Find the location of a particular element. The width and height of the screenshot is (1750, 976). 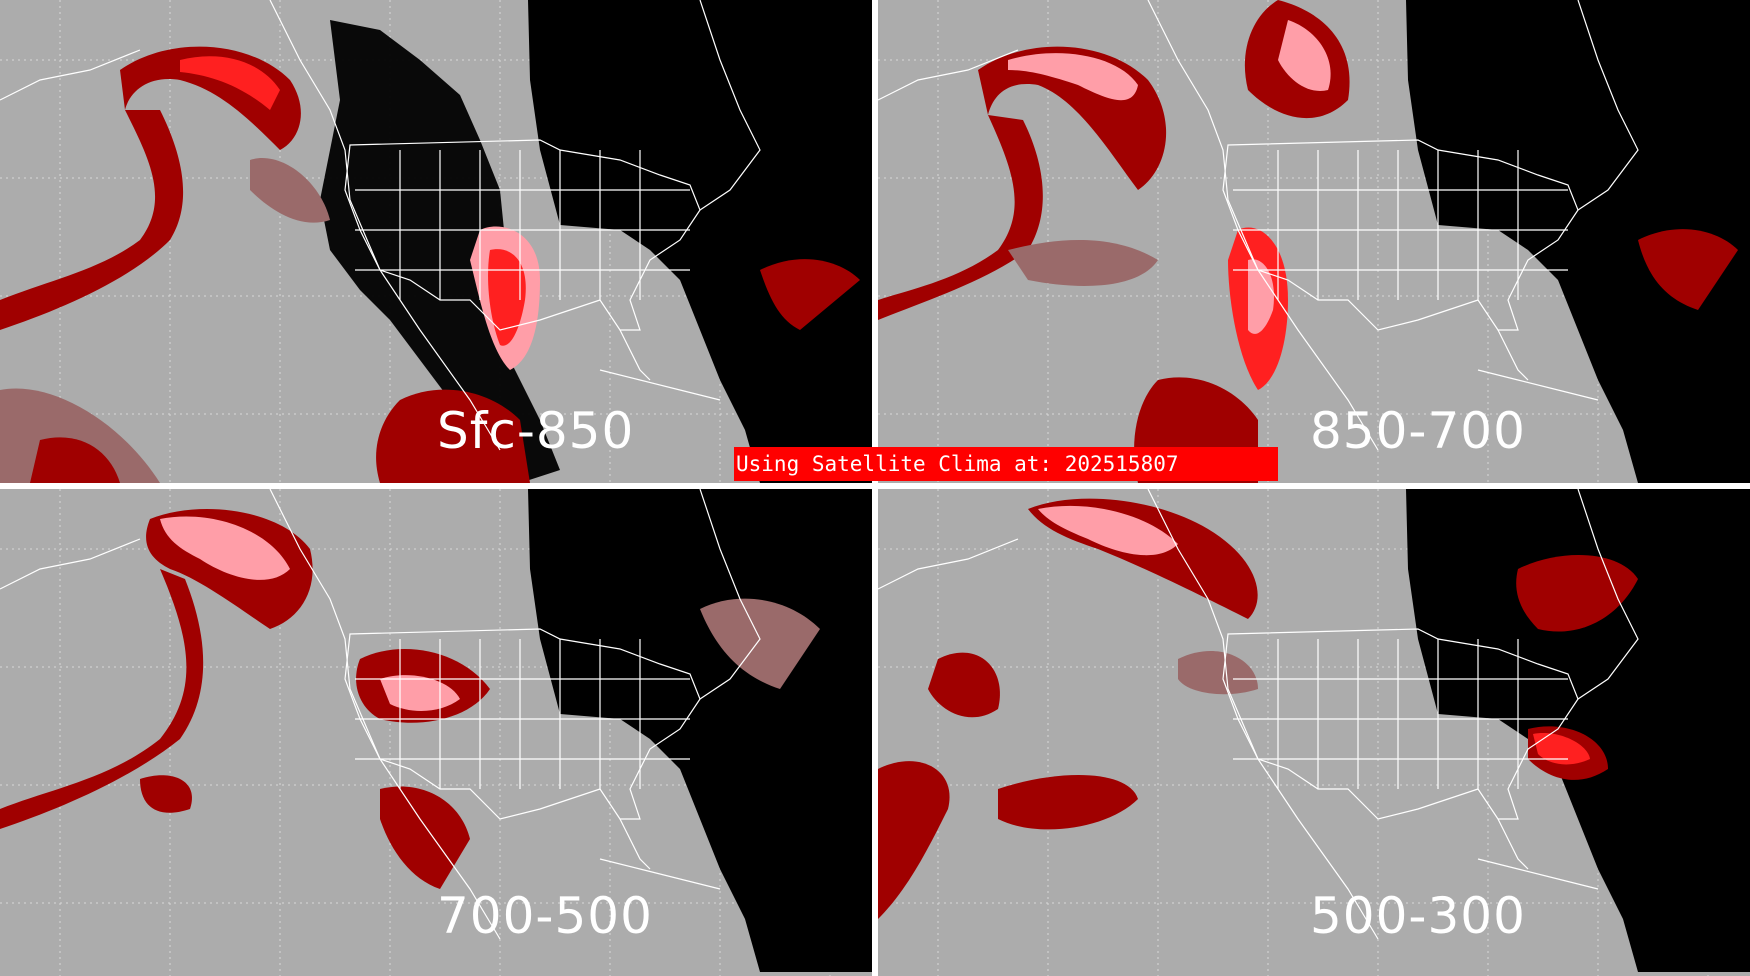

panel-label: 850-700 is located at coordinates (1418, 431).